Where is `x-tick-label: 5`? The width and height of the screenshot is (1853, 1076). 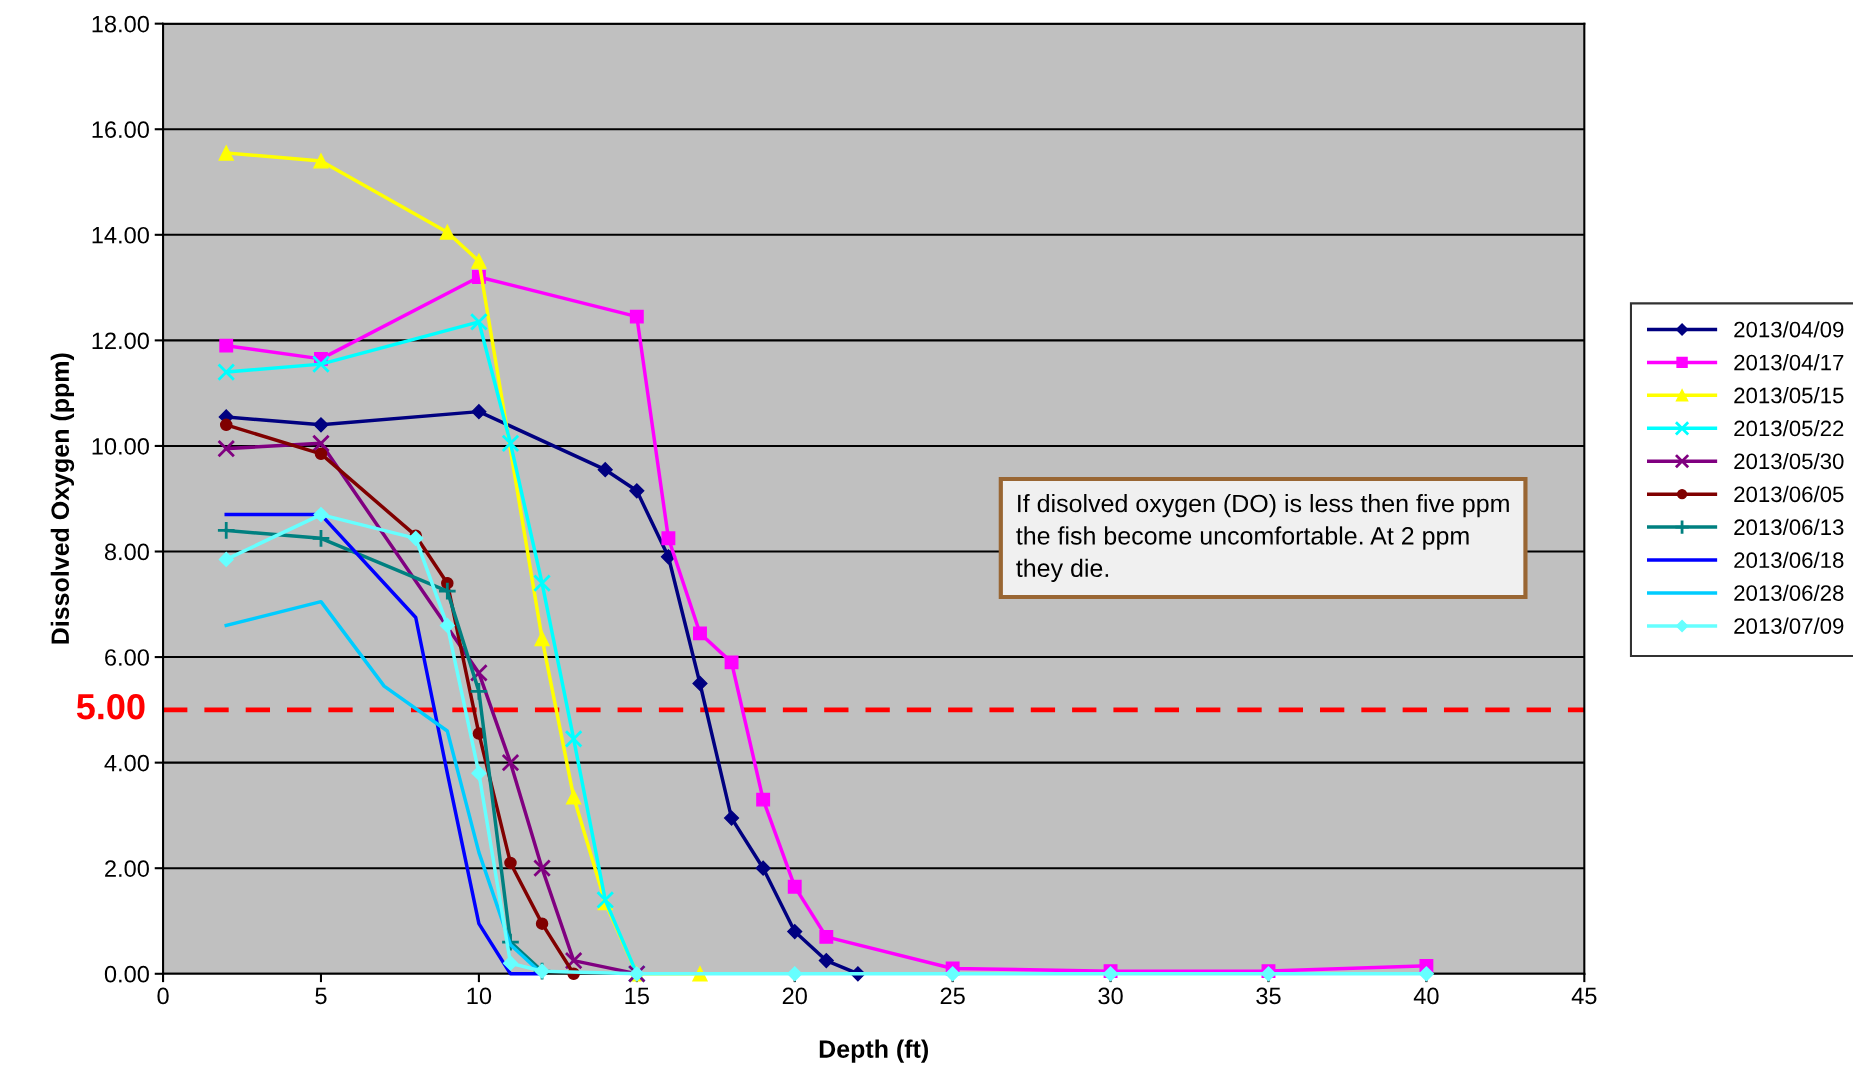
x-tick-label: 5 is located at coordinates (321, 996).